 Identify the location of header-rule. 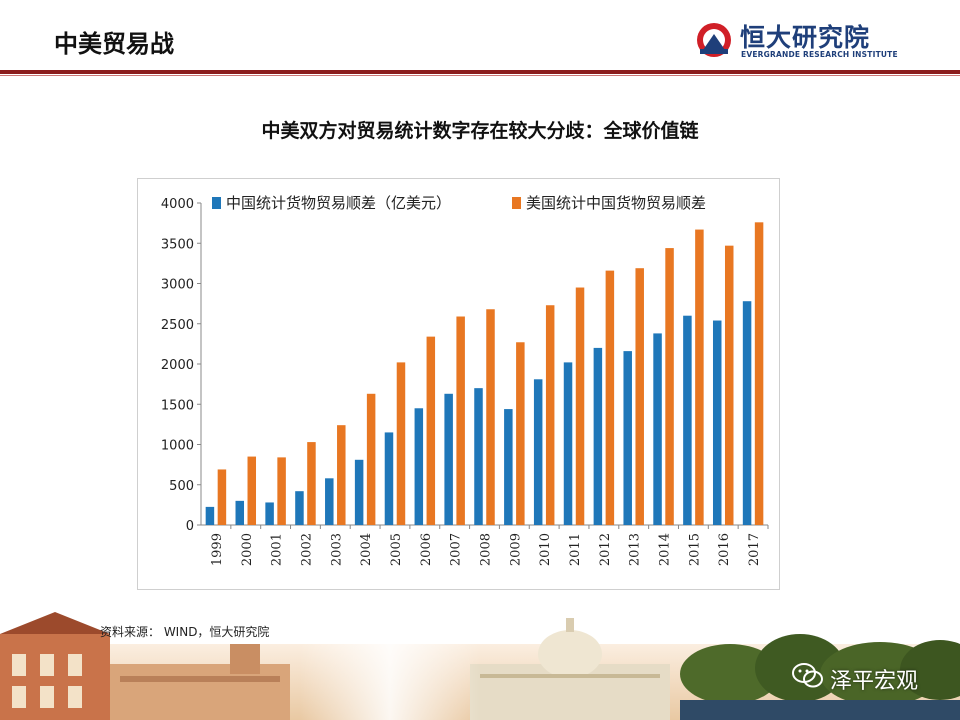
(480, 72).